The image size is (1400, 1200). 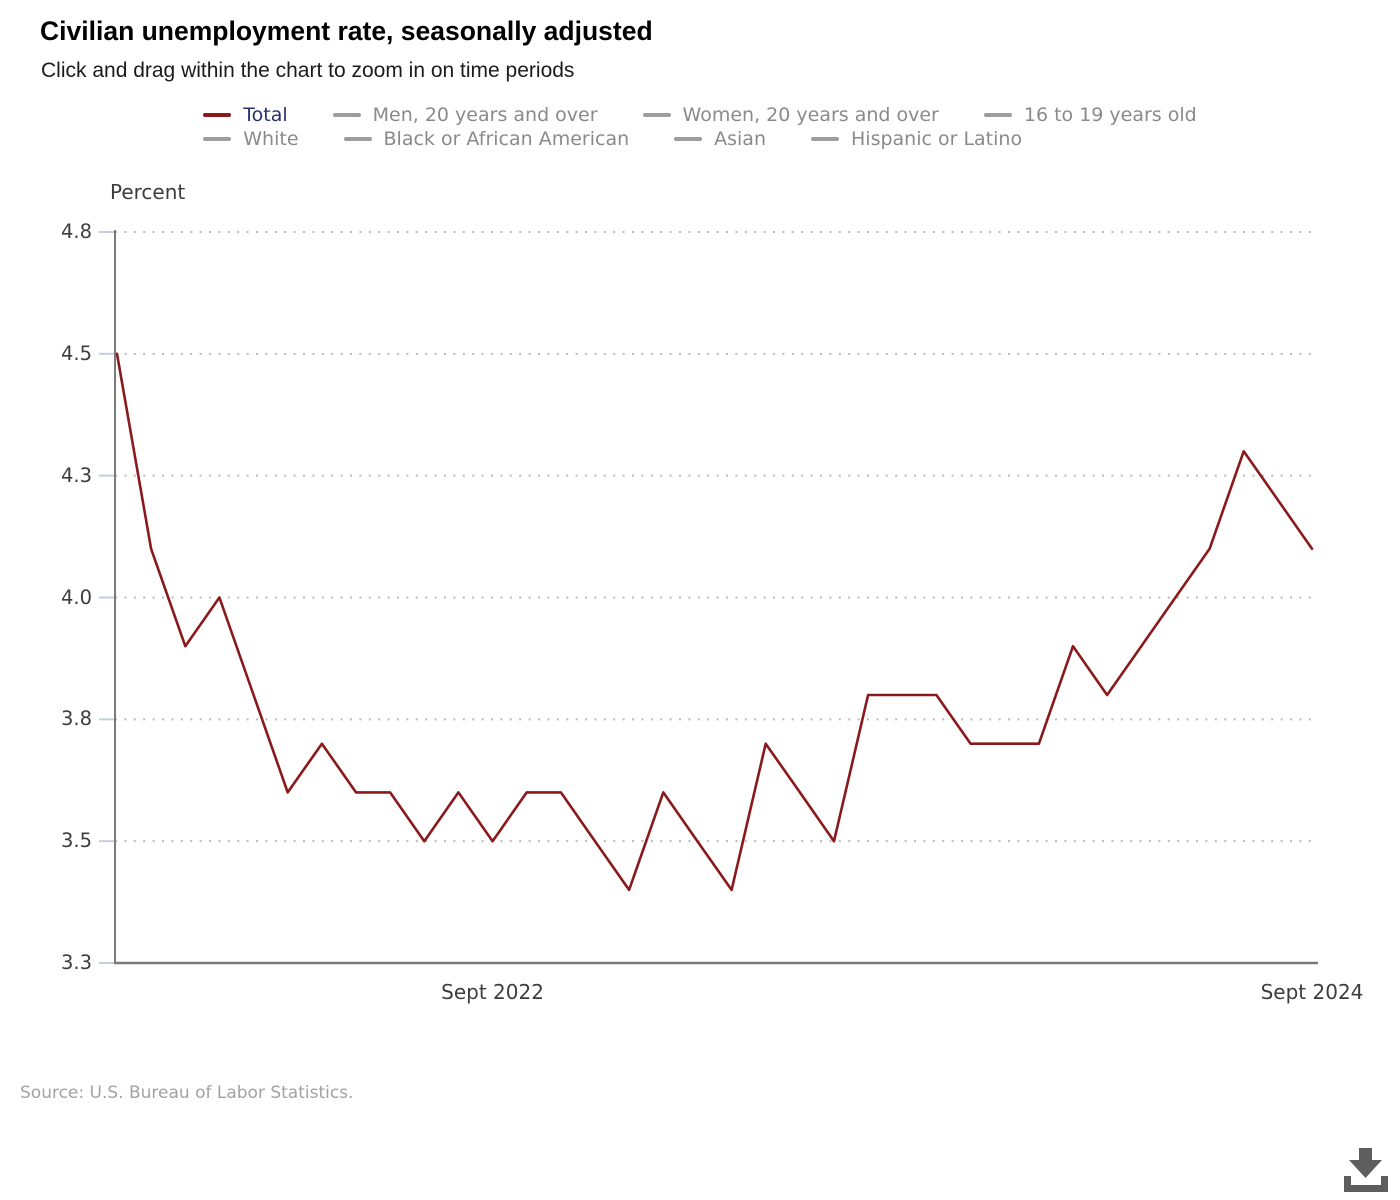 What do you see at coordinates (76, 597) in the screenshot?
I see `y-tick-label: 4.0` at bounding box center [76, 597].